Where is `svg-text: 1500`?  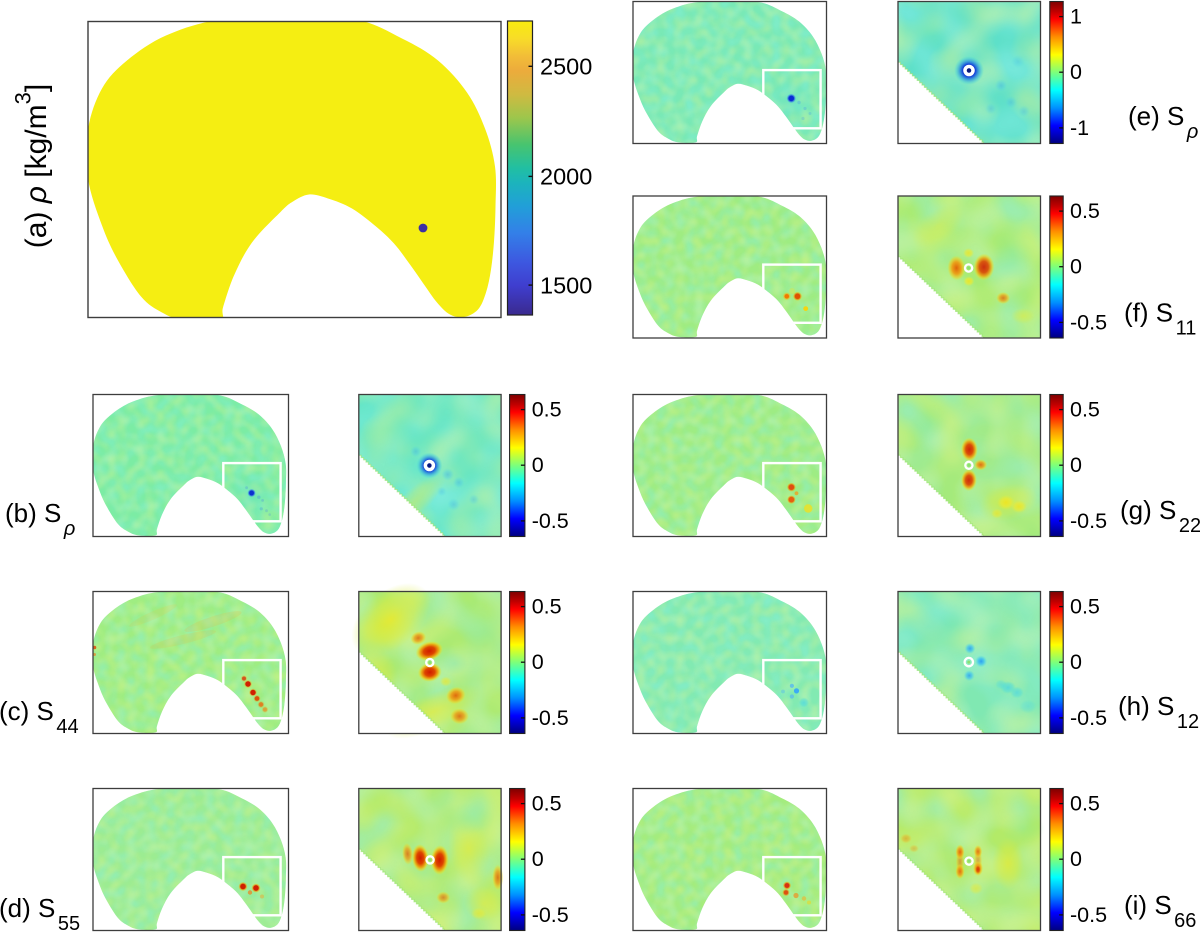 svg-text: 1500 is located at coordinates (566, 286).